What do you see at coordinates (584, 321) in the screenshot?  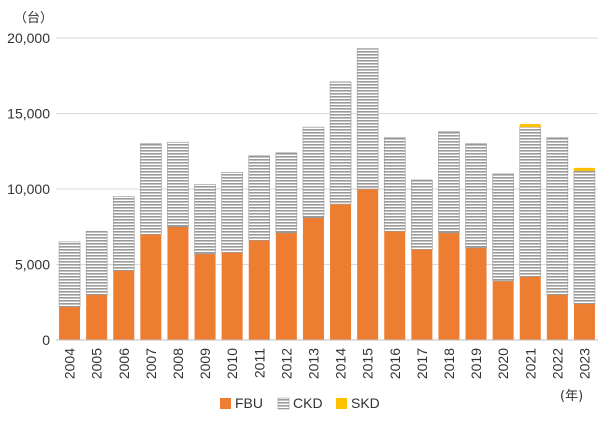 I see `bar-fbu-2023` at bounding box center [584, 321].